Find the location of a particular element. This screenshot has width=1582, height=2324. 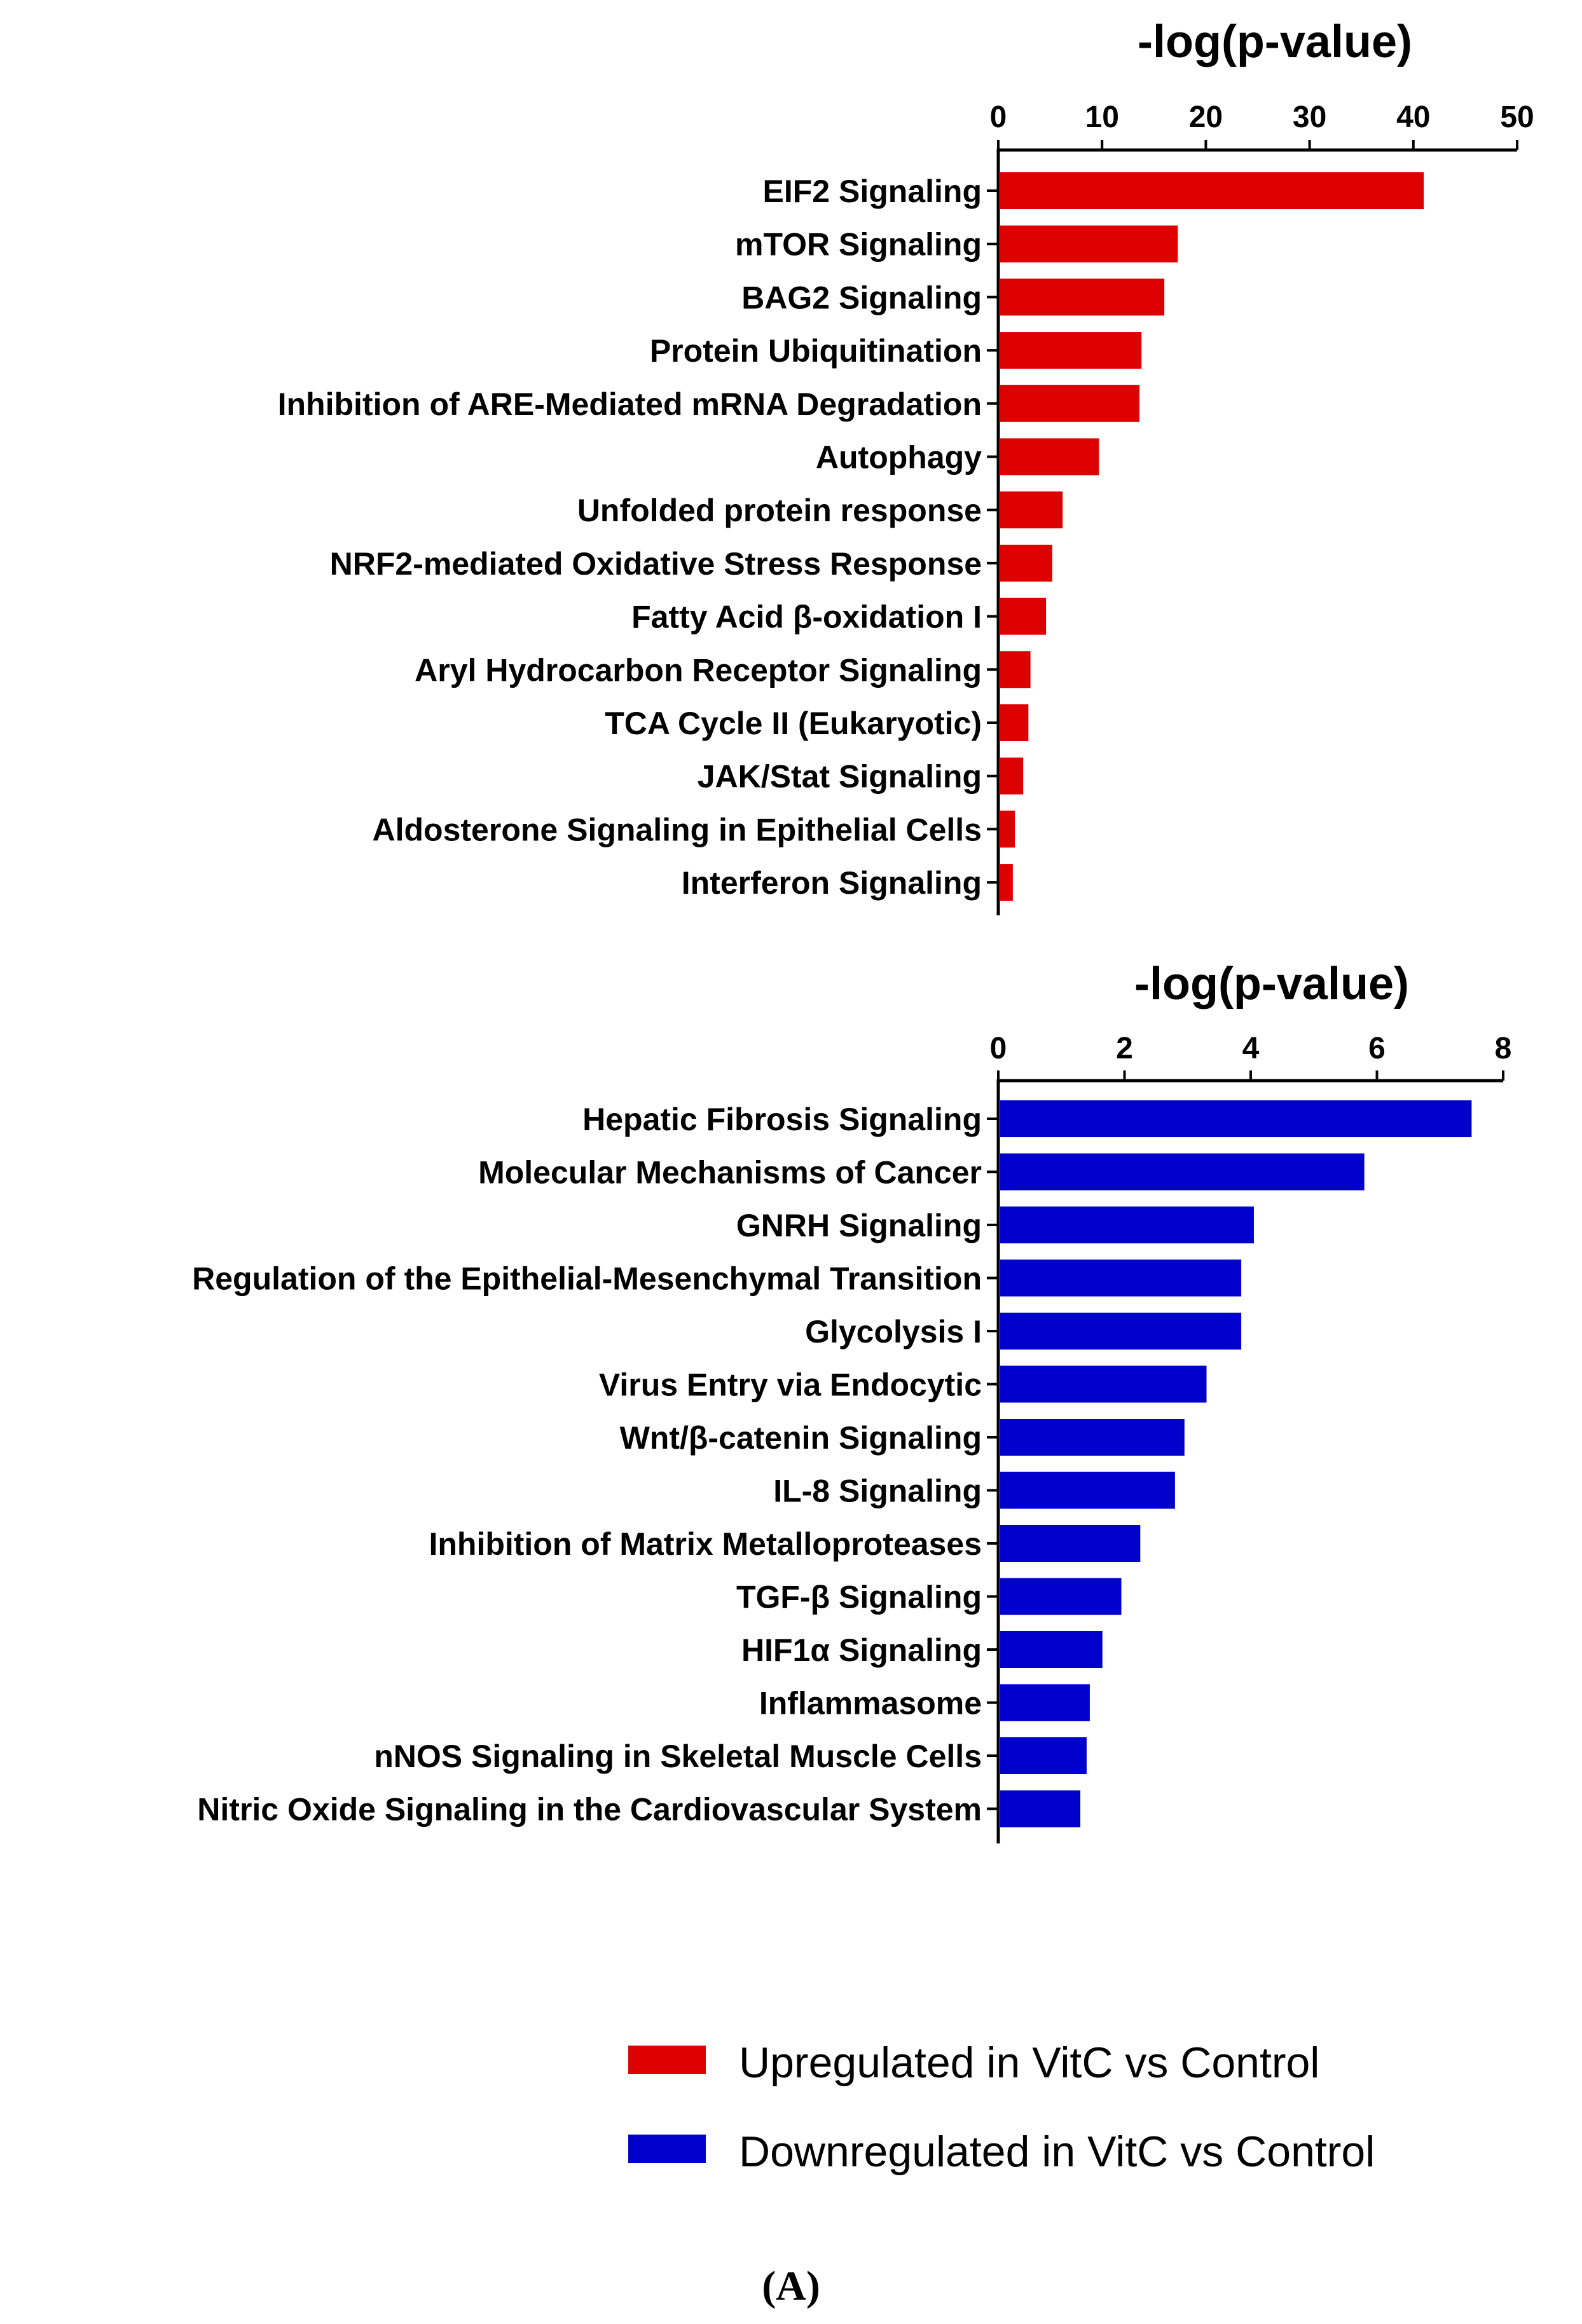

bar-tgf-signaling is located at coordinates (1061, 1596).